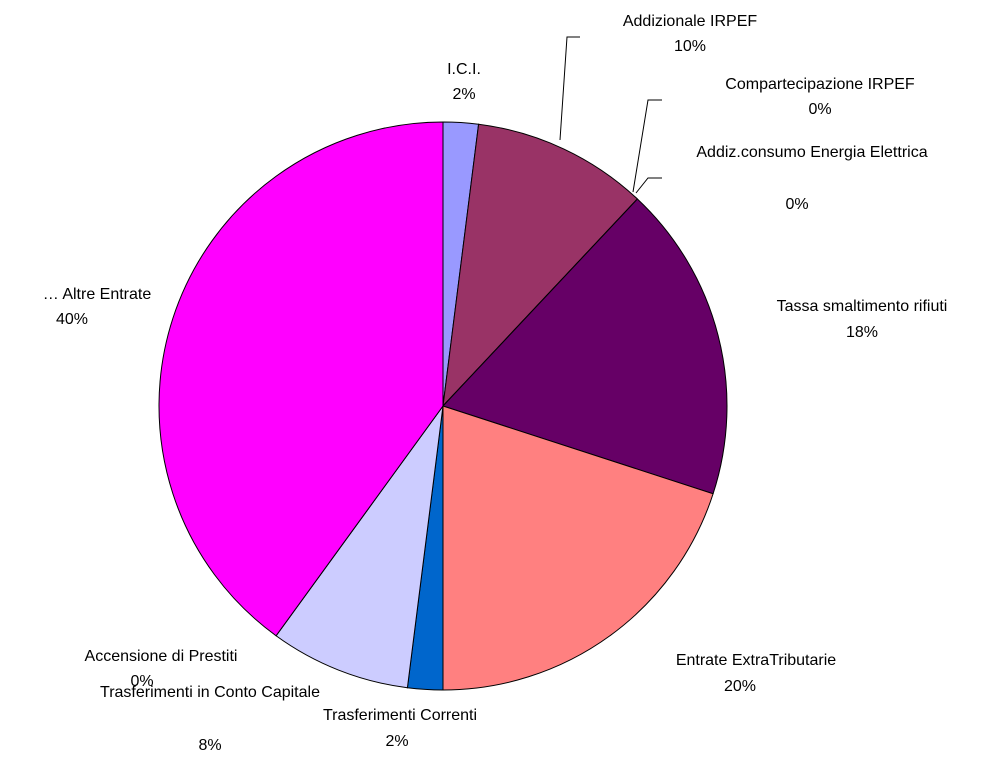 Image resolution: width=998 pixels, height=760 pixels. Describe the element at coordinates (210, 745) in the screenshot. I see `value-label: 8%` at that location.